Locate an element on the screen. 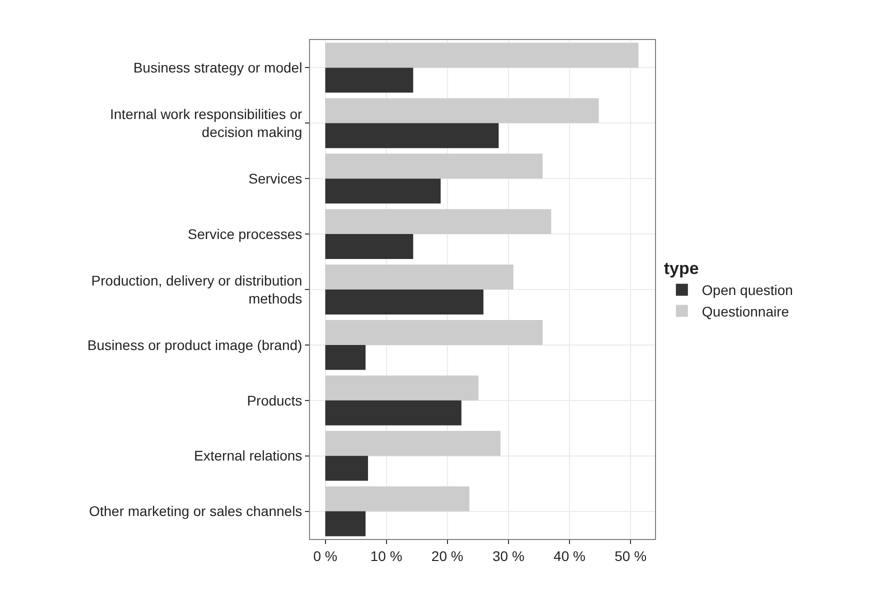 Image resolution: width=880 pixels, height=594 pixels. y-tick-label: Business strategy or model is located at coordinates (217, 68).